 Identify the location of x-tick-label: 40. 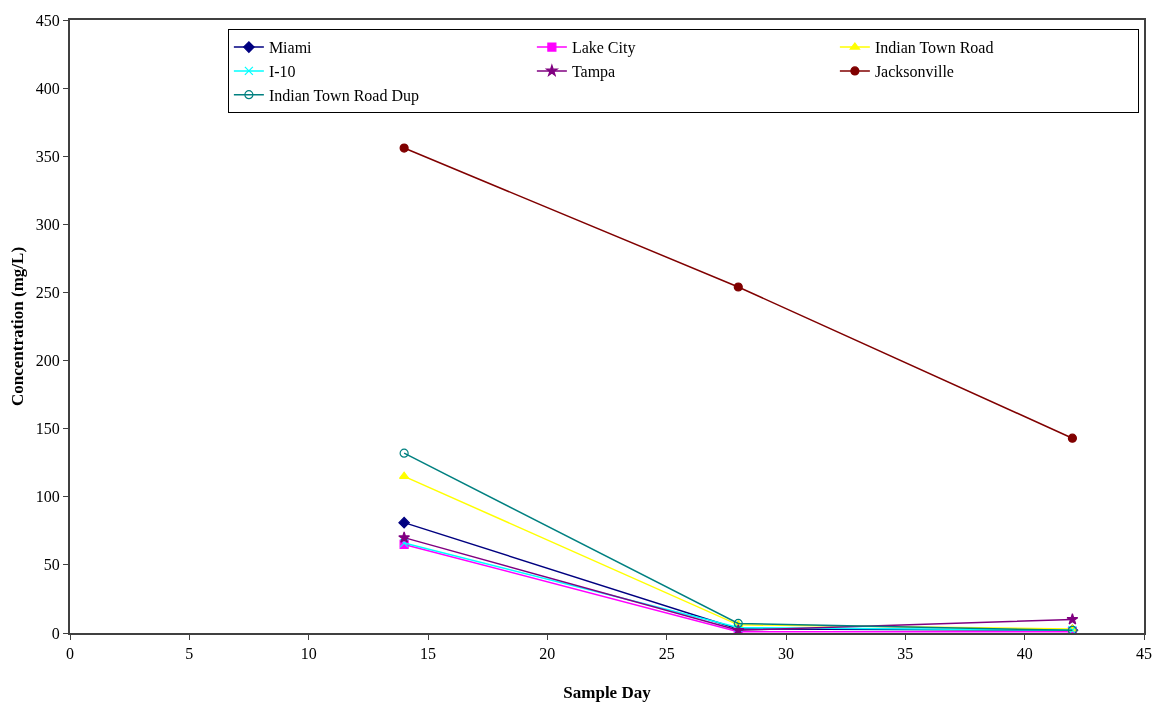
(1024, 654).